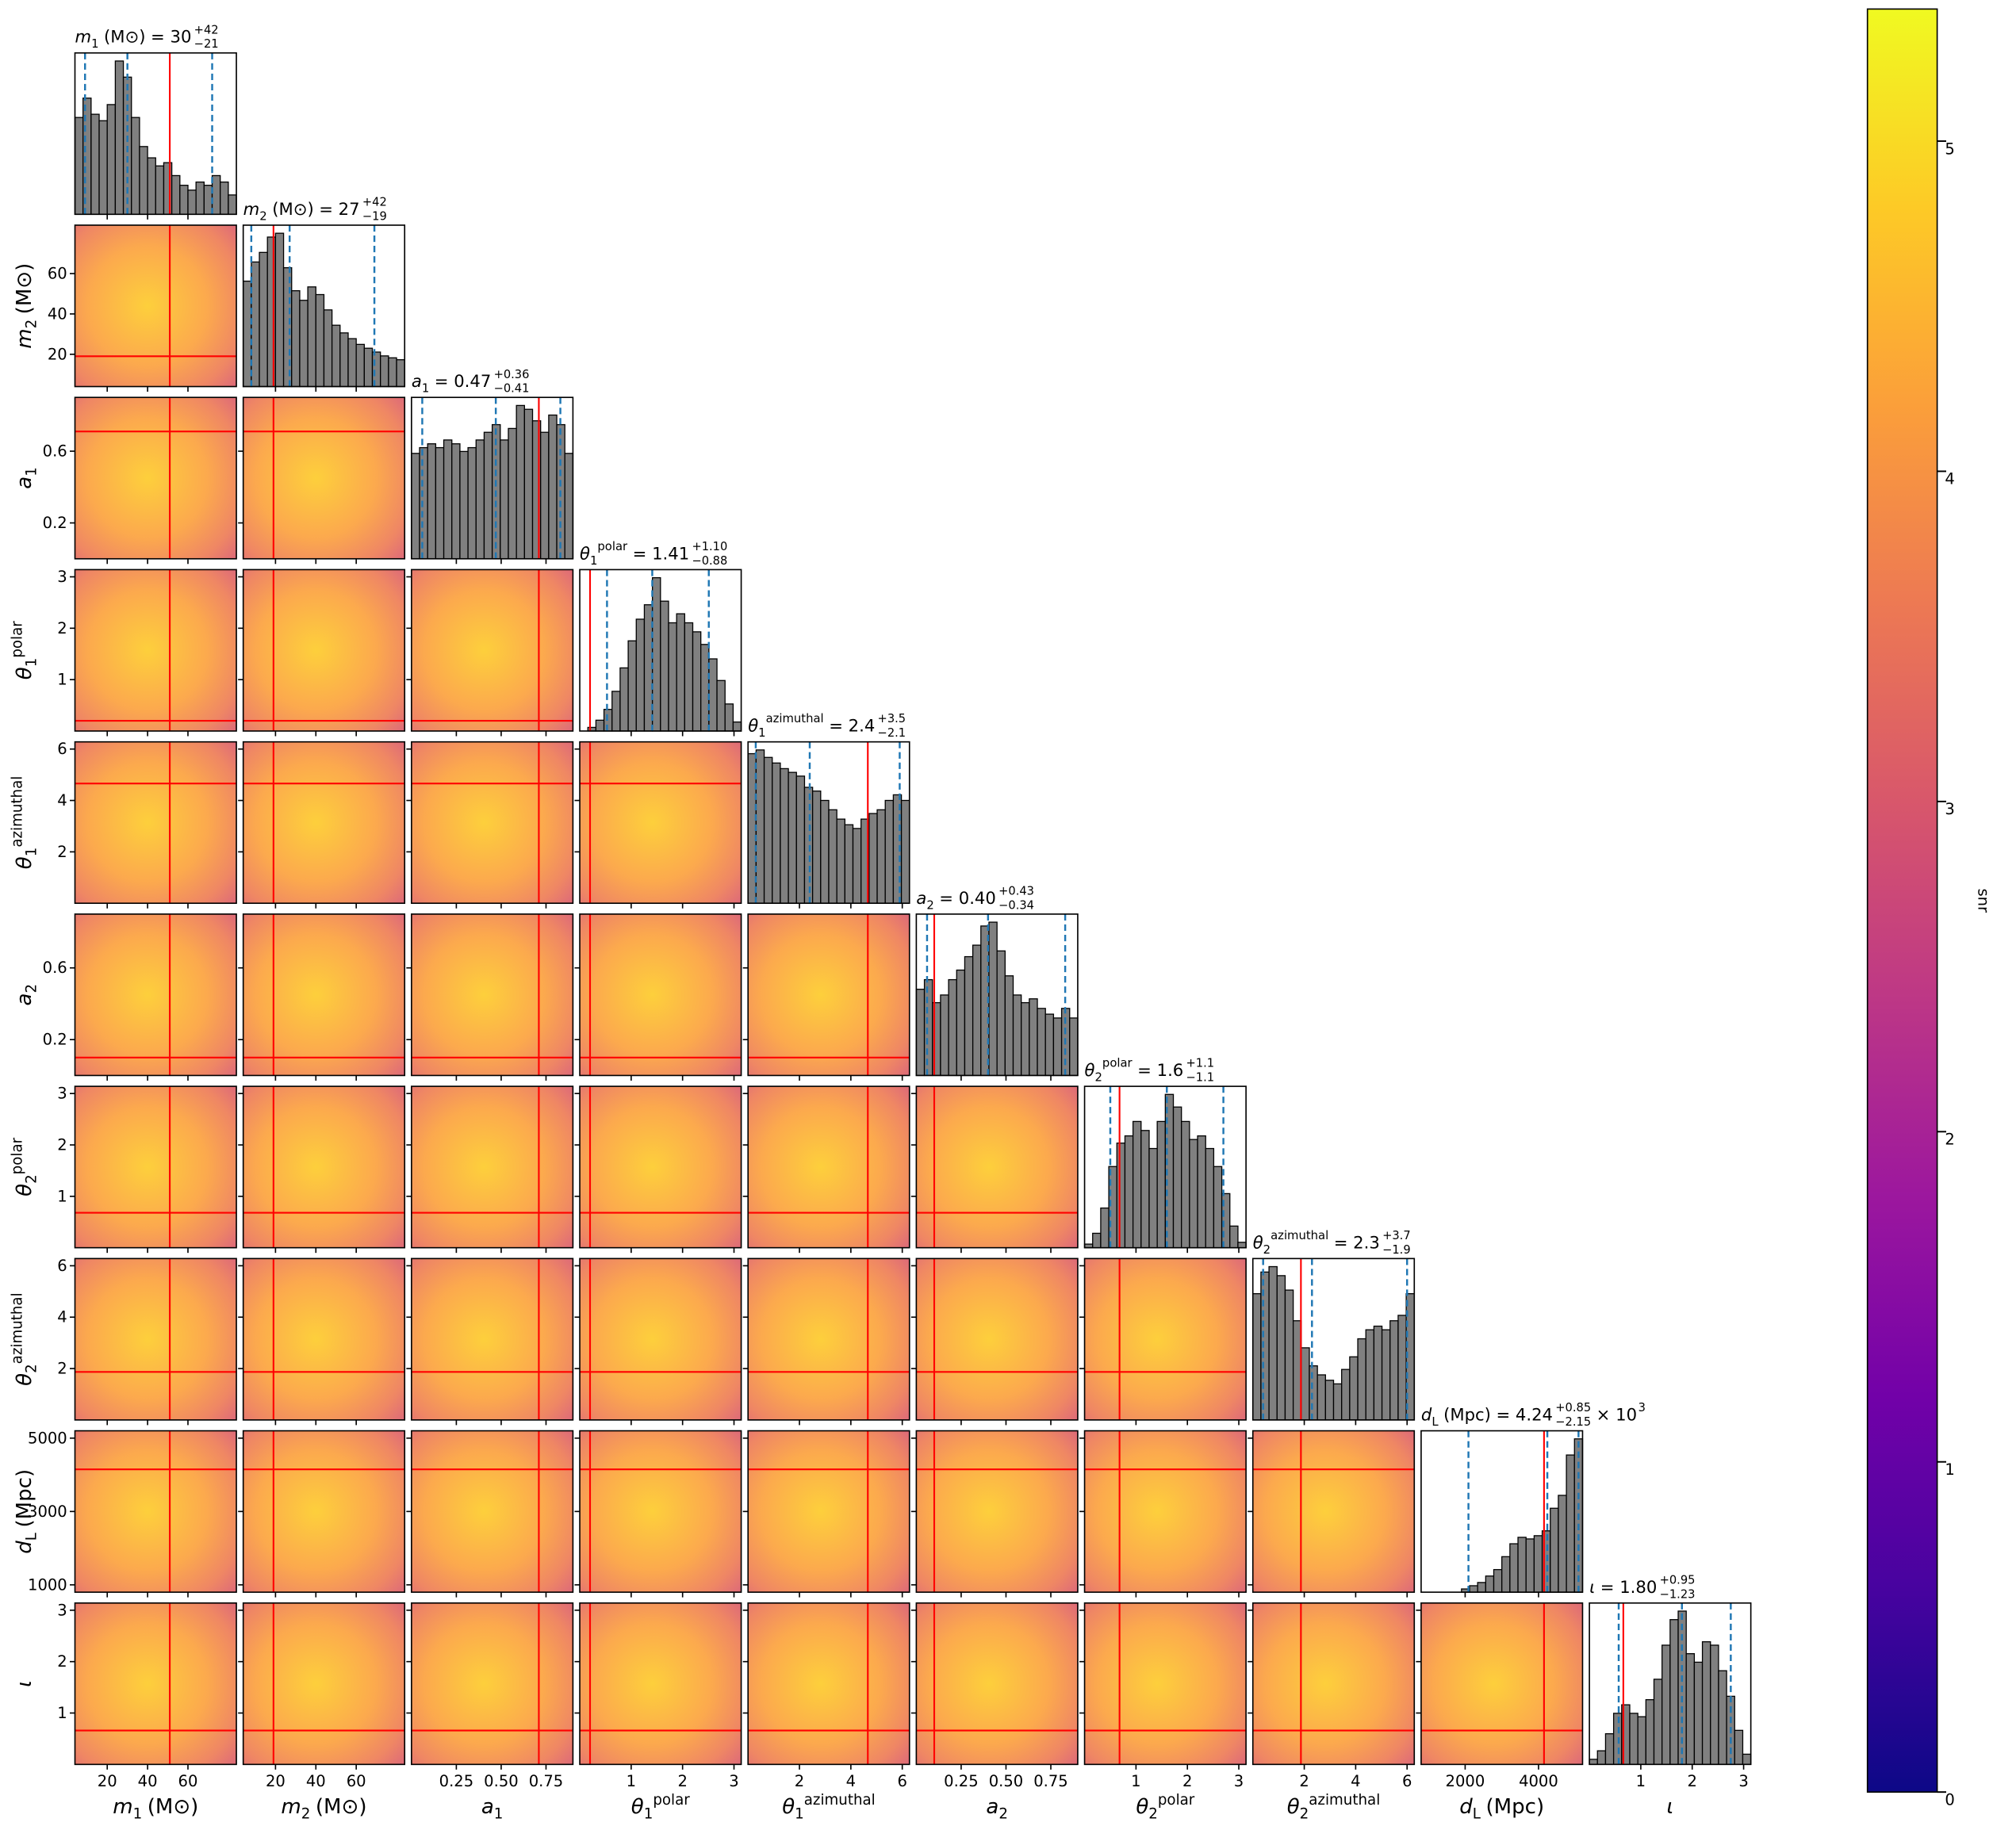 The image size is (2016, 1826). Describe the element at coordinates (1467, 1415) in the screenshot. I see `label-unit: (Mpc)` at that location.